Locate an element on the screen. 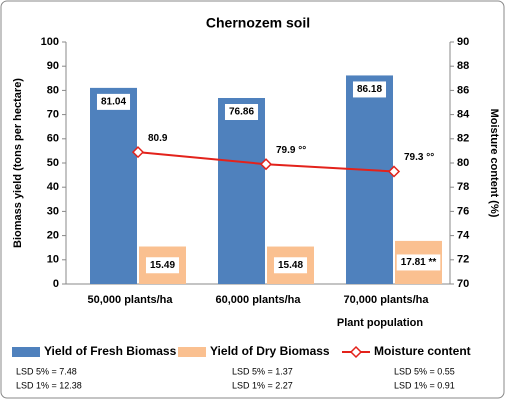 This screenshot has width=506, height=400. y-tick-label: 10 is located at coordinates (53, 260).